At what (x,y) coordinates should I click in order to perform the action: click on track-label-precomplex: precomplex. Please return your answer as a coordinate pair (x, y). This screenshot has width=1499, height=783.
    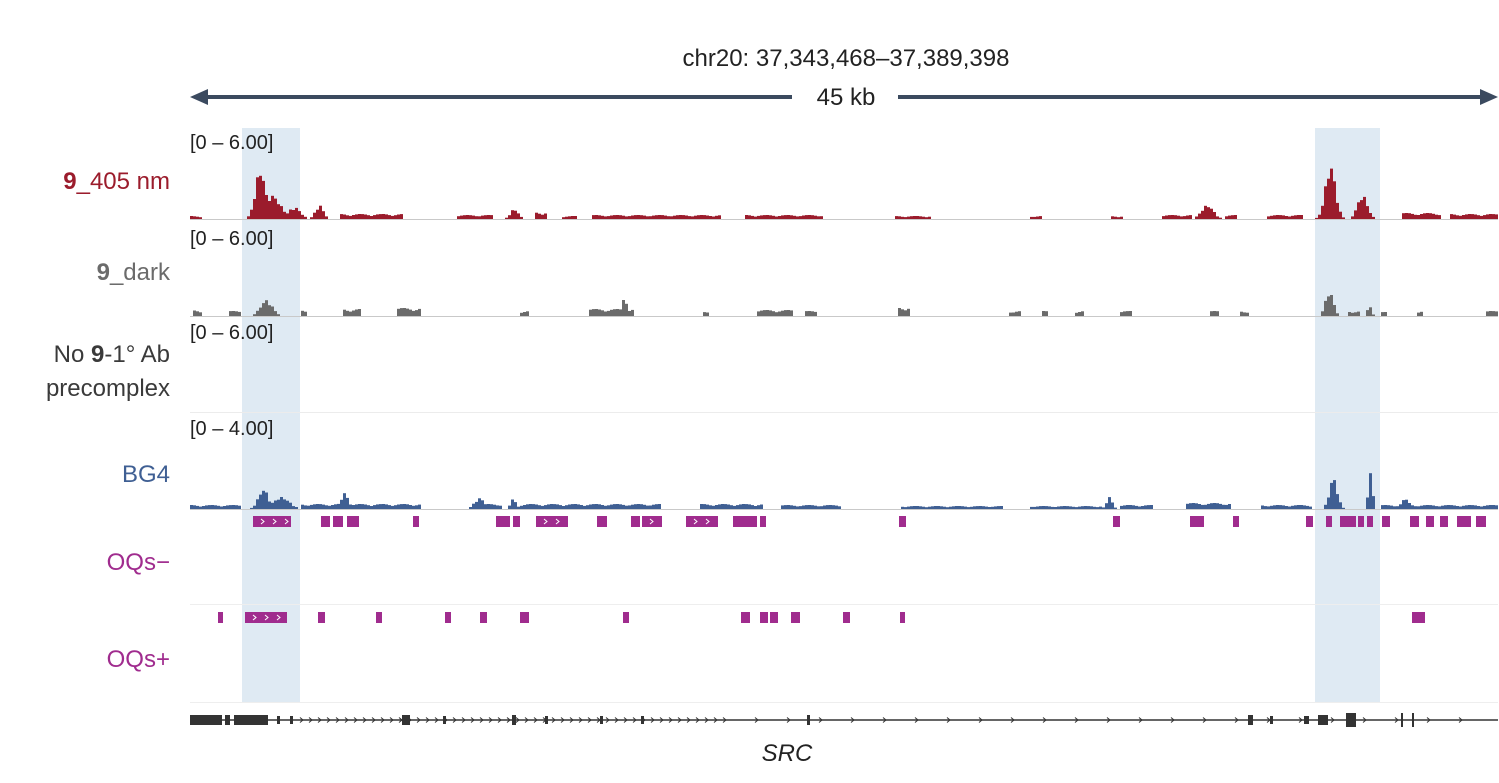
    Looking at the image, I should click on (108, 388).